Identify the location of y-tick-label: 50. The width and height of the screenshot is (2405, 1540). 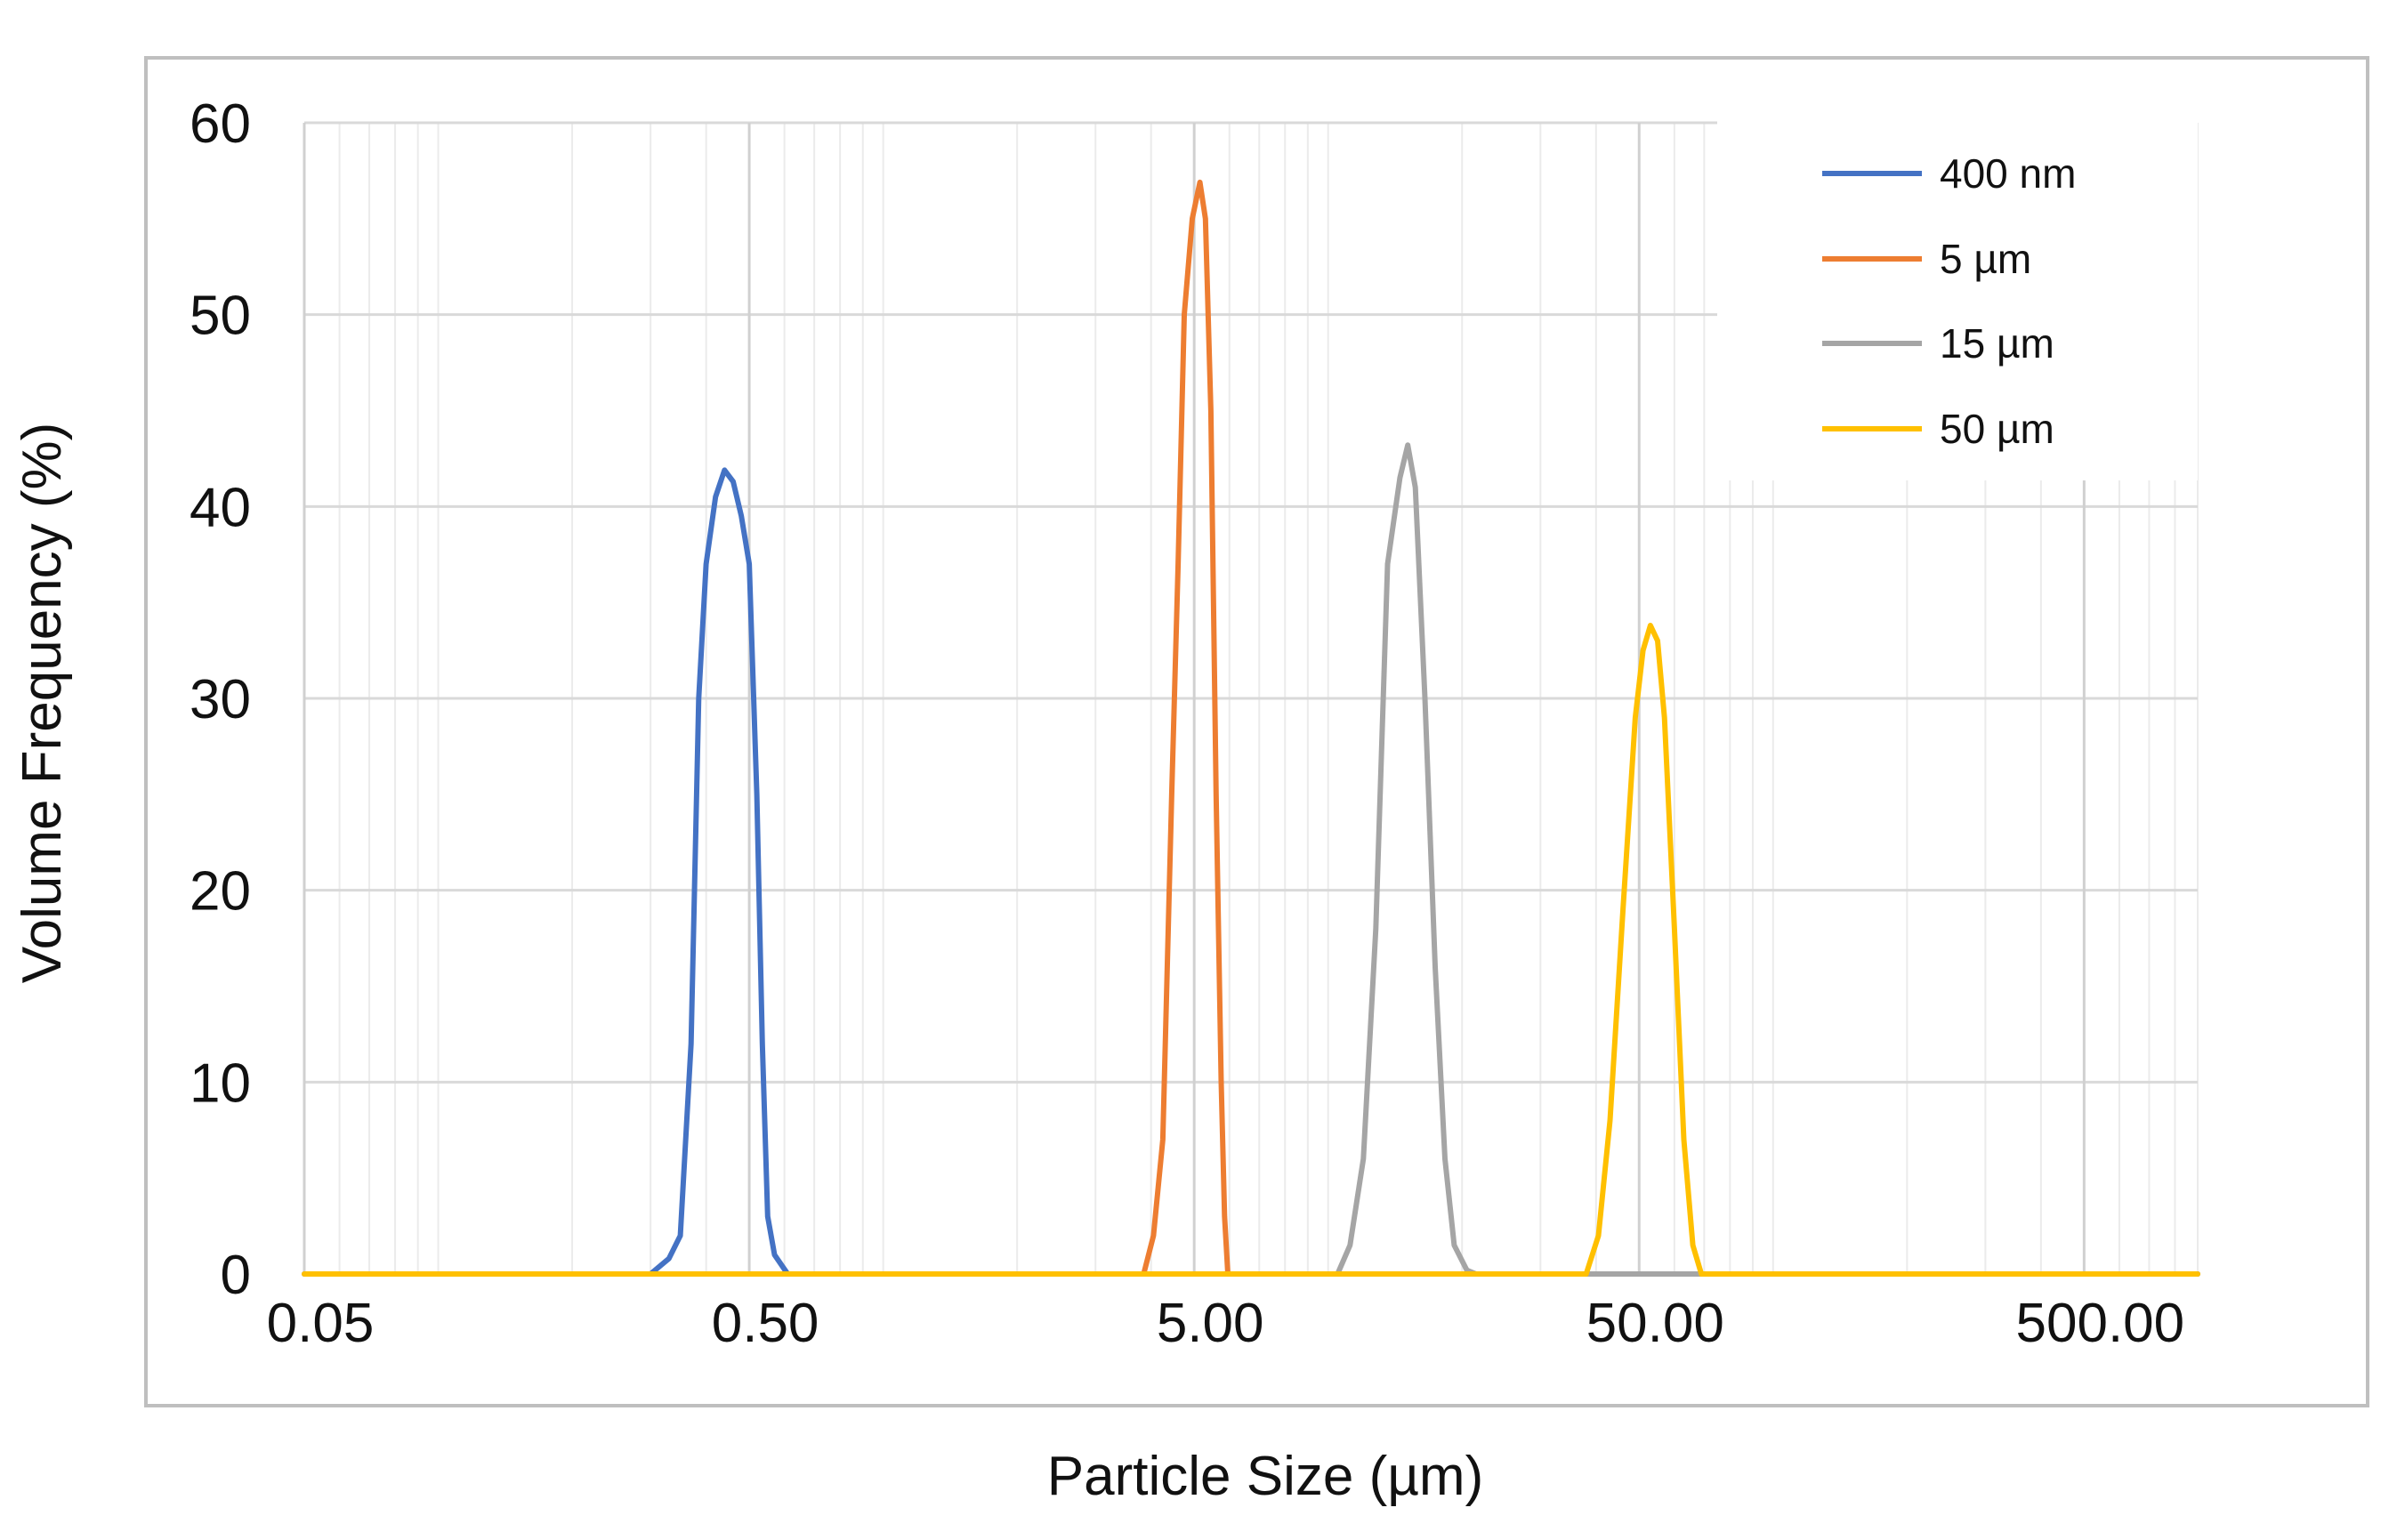
(220, 316).